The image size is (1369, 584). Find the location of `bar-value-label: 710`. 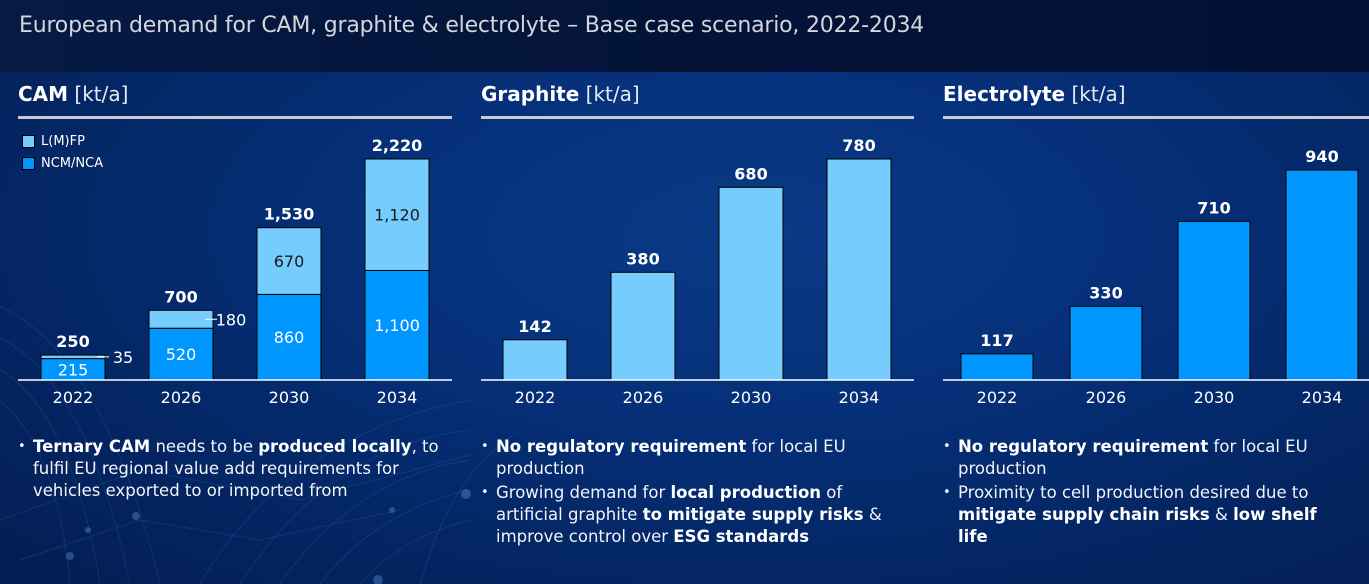

bar-value-label: 710 is located at coordinates (1213, 207).